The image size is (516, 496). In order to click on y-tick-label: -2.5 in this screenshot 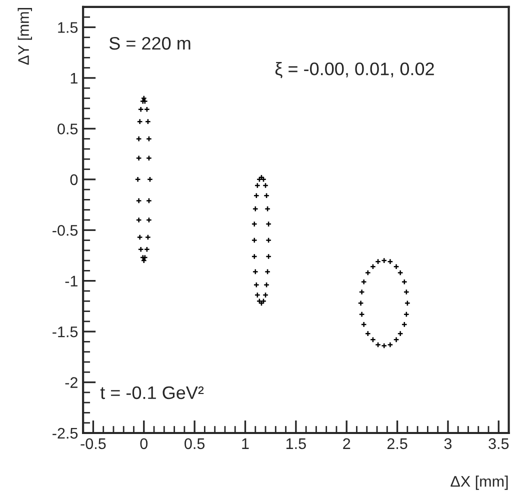, I will do `click(65, 433)`.